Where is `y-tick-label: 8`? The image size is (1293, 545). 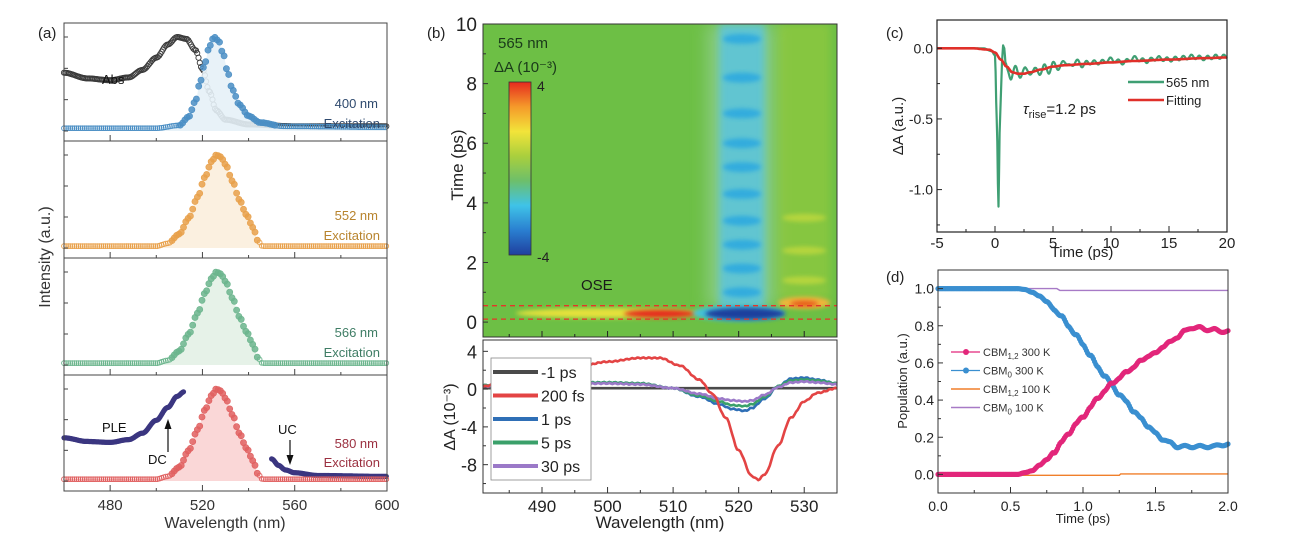
y-tick-label: 8 is located at coordinates (471, 85).